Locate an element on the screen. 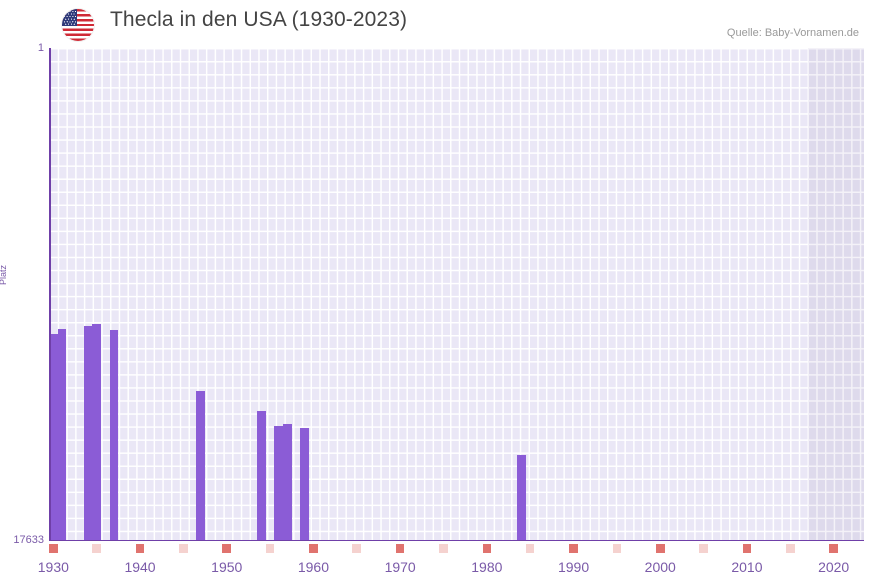 This screenshot has width=873, height=587. y-axis-title: Platz is located at coordinates (4, 274).